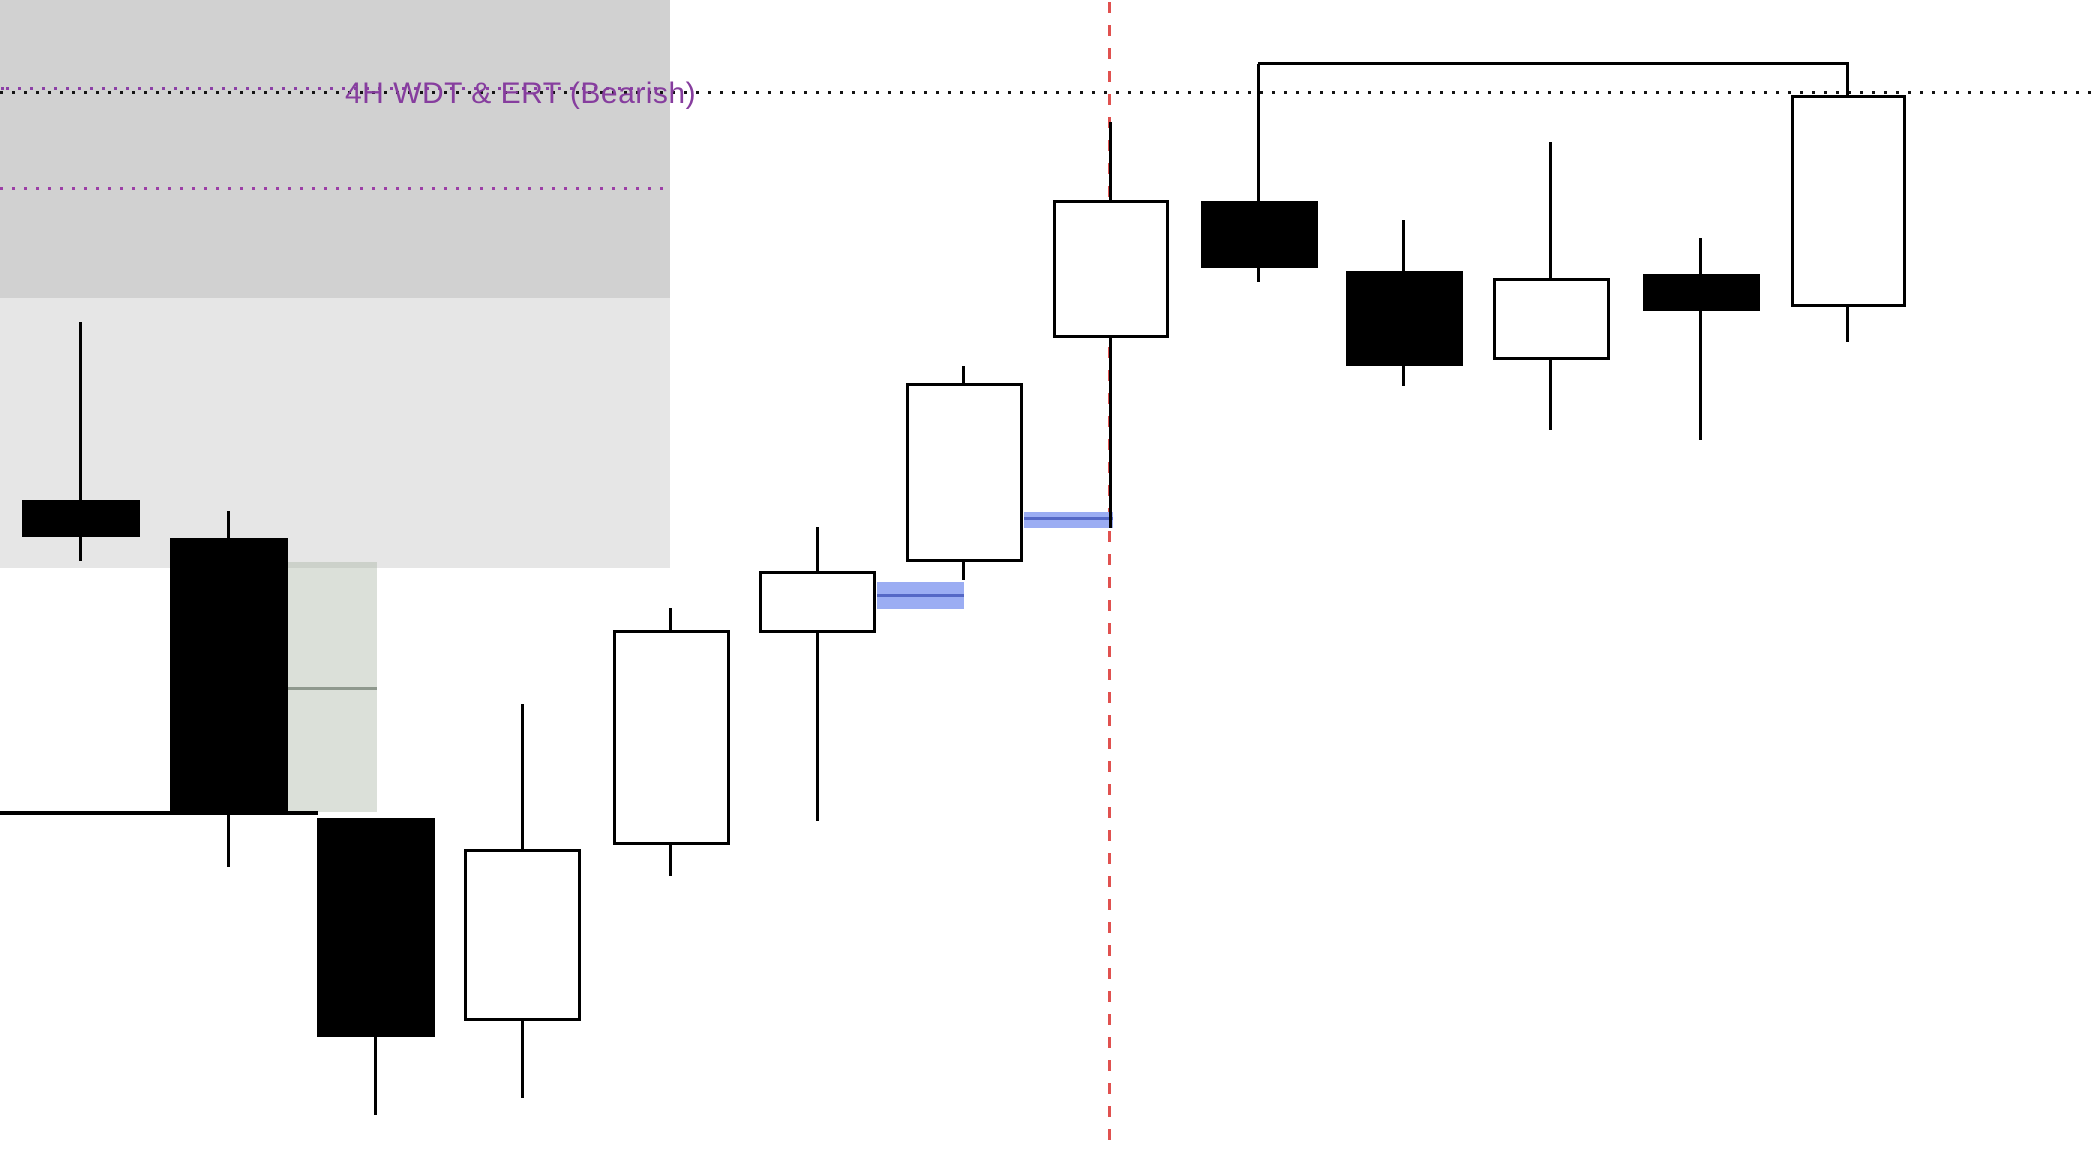 The height and width of the screenshot is (1152, 2098). I want to click on candle-9-body-bearish, so click(1259, 234).